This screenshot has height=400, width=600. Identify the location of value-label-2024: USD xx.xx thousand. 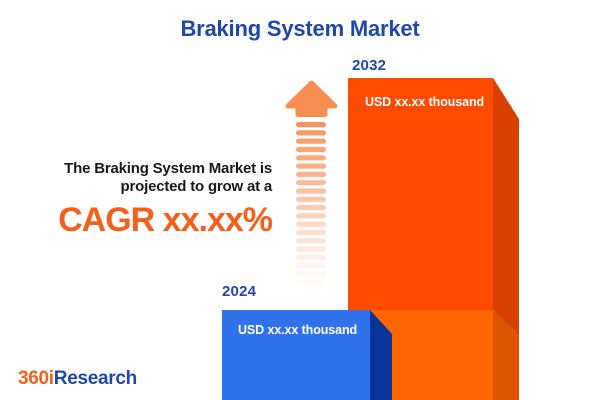
(298, 330).